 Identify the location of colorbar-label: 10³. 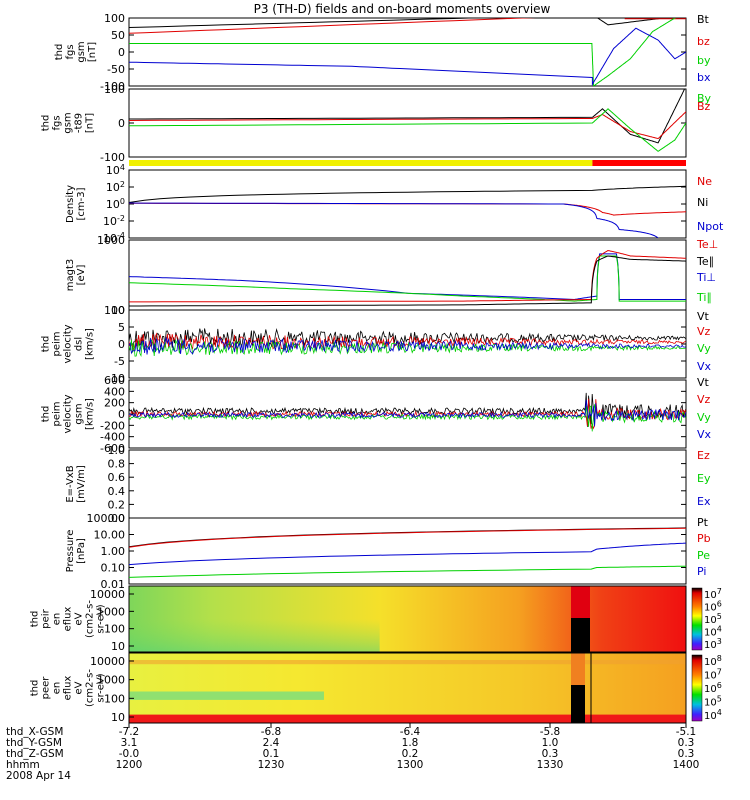
(713, 644).